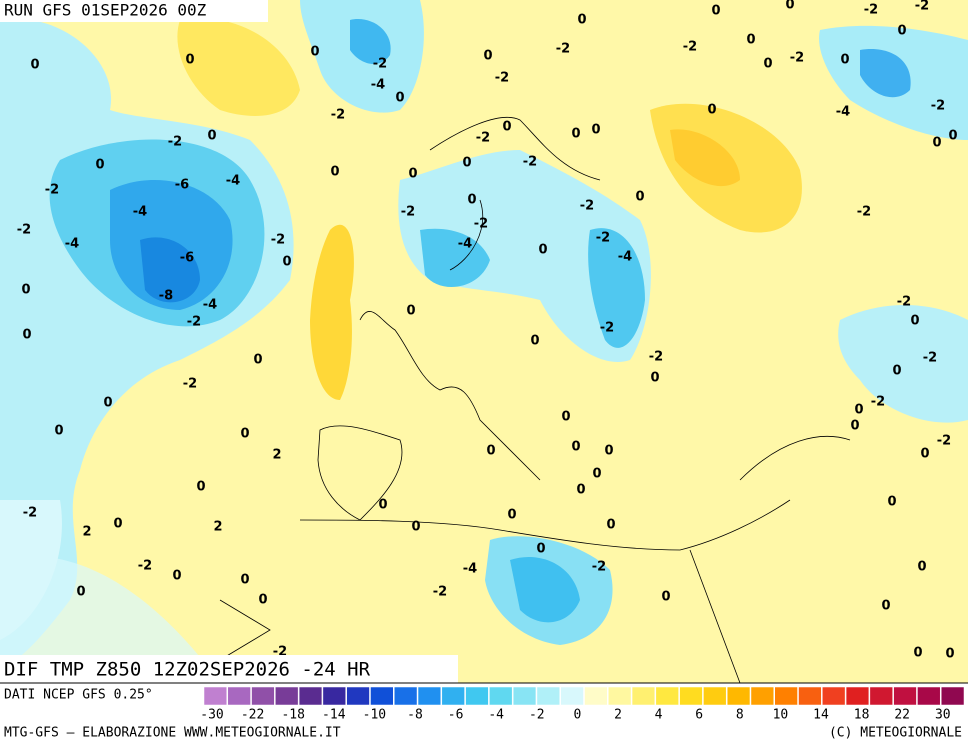  What do you see at coordinates (577, 715) in the screenshot?
I see `legend-tick-label: 0` at bounding box center [577, 715].